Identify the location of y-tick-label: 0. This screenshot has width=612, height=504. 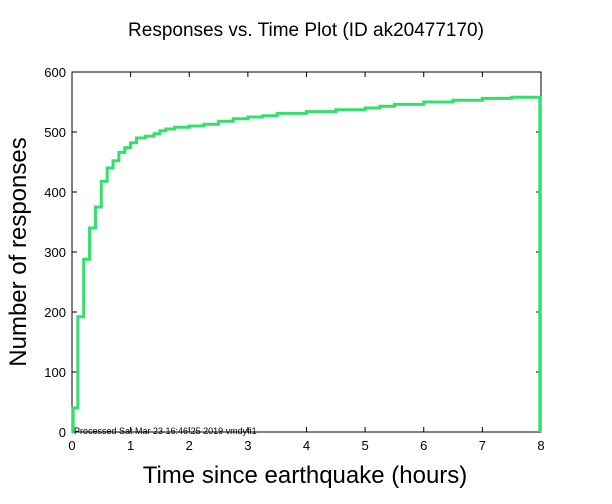
(62, 432).